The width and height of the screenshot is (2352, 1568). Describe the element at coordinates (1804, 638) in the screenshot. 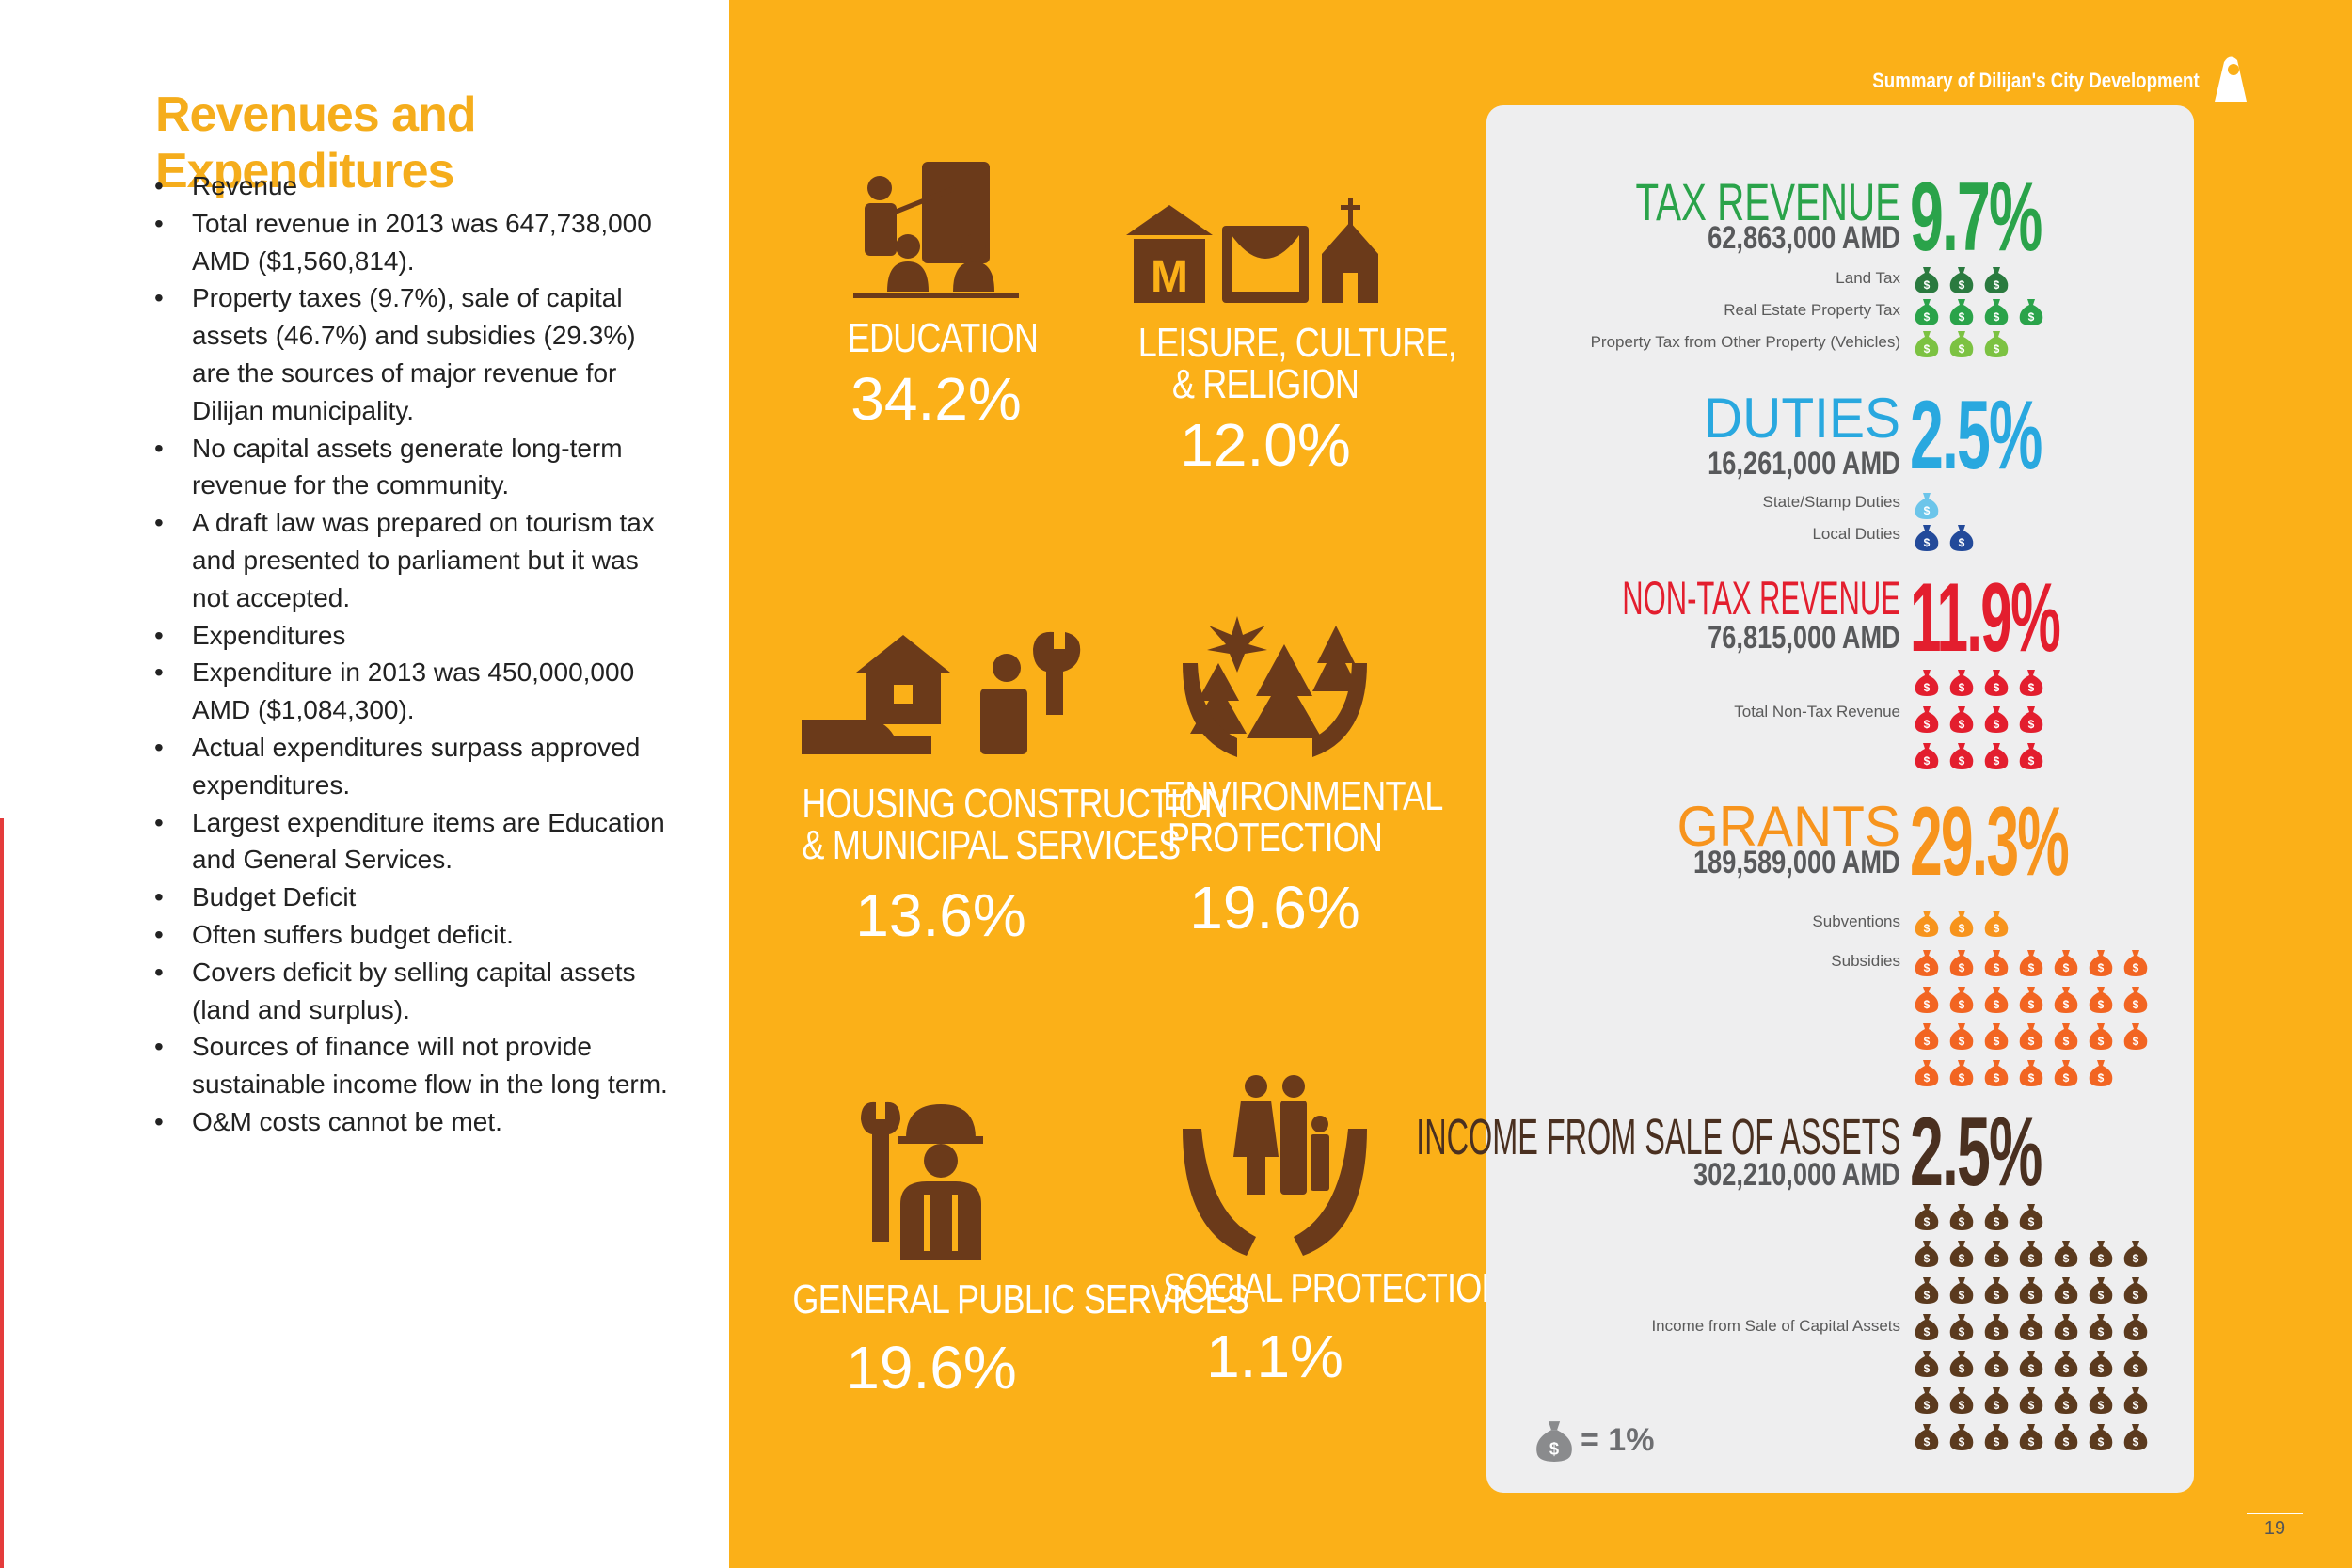

I see `section-amount: 76,815,000 AMD` at that location.